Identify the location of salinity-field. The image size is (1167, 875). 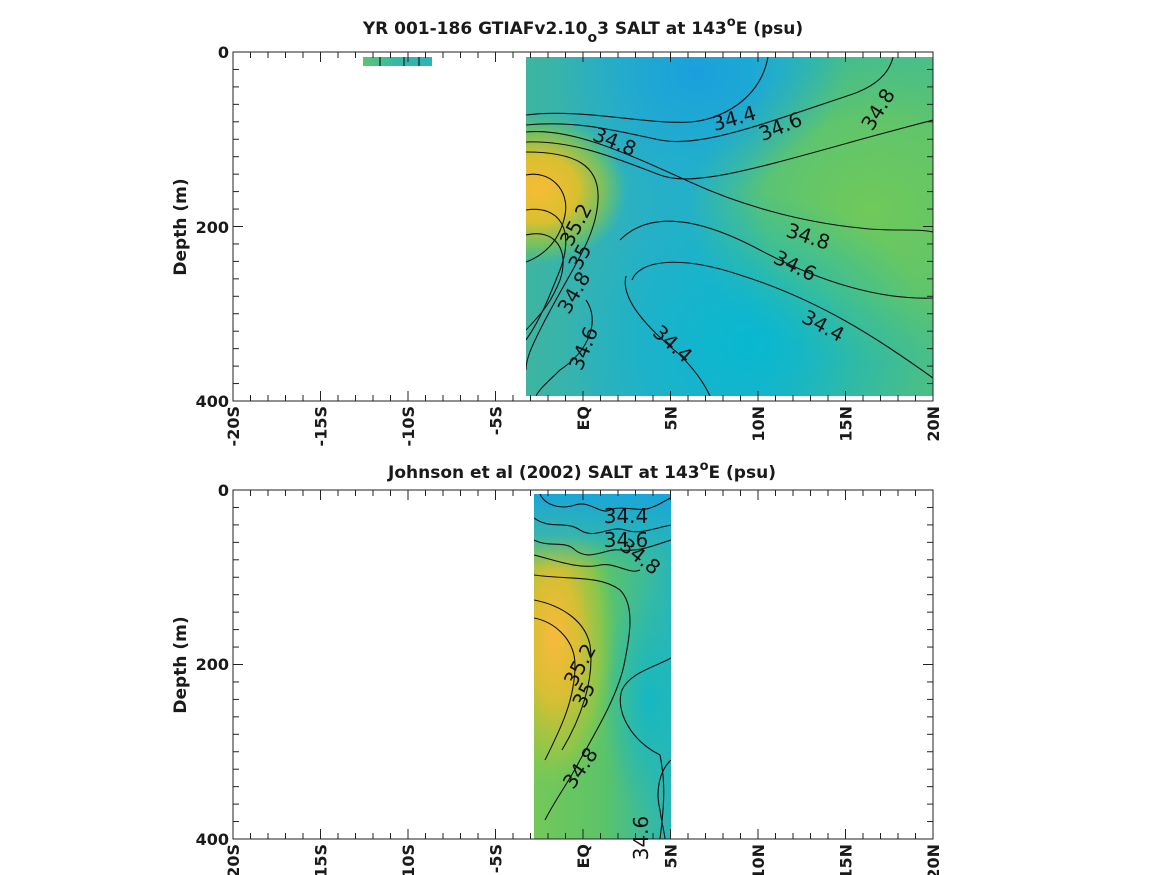
(602, 666).